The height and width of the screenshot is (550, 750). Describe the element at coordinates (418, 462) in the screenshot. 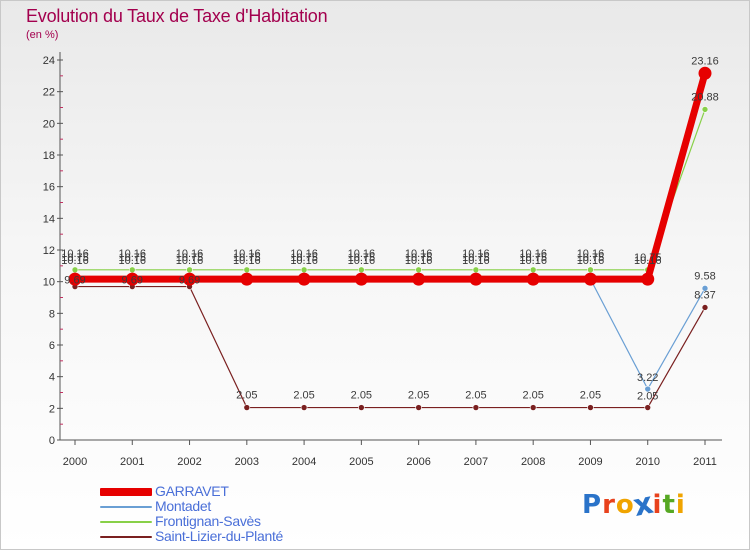

I see `x-tick-label: 2006` at that location.